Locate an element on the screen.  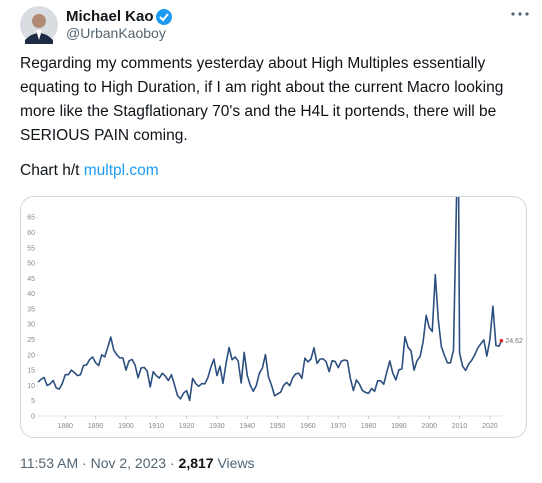
views-count: 2,817 is located at coordinates (196, 463).